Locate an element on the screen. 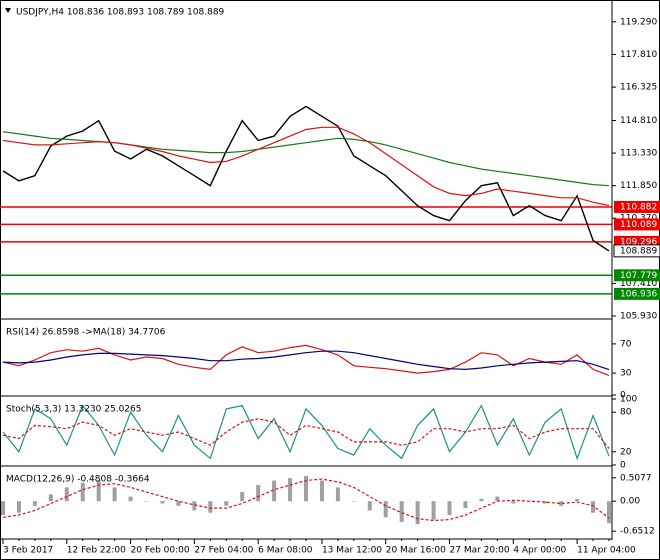  level-label: 110.089 is located at coordinates (638, 225).